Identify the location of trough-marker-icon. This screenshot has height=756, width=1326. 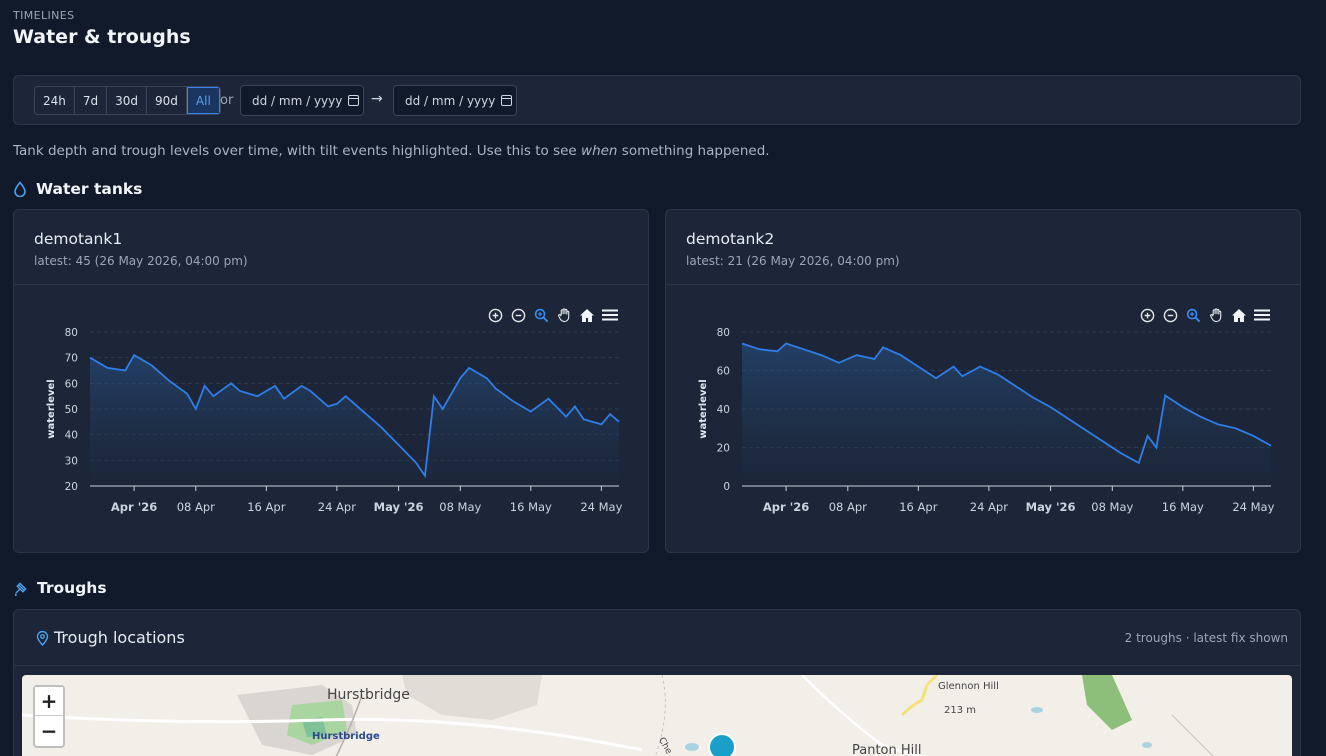
(722, 744).